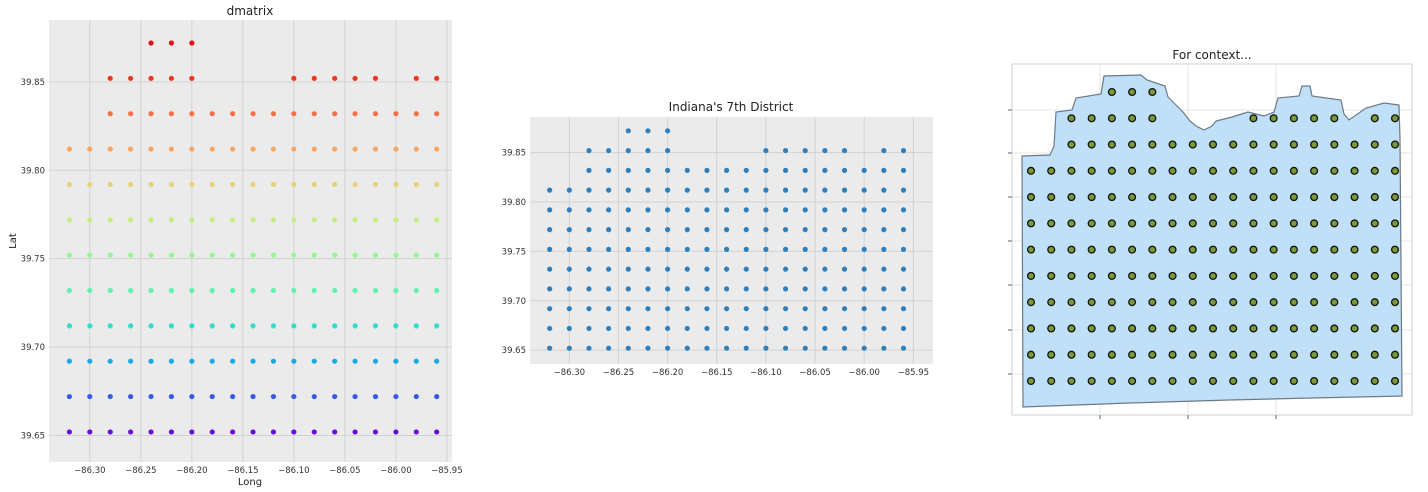 The width and height of the screenshot is (1428, 492). I want to click on y-tick-label: 39.80, so click(33, 171).